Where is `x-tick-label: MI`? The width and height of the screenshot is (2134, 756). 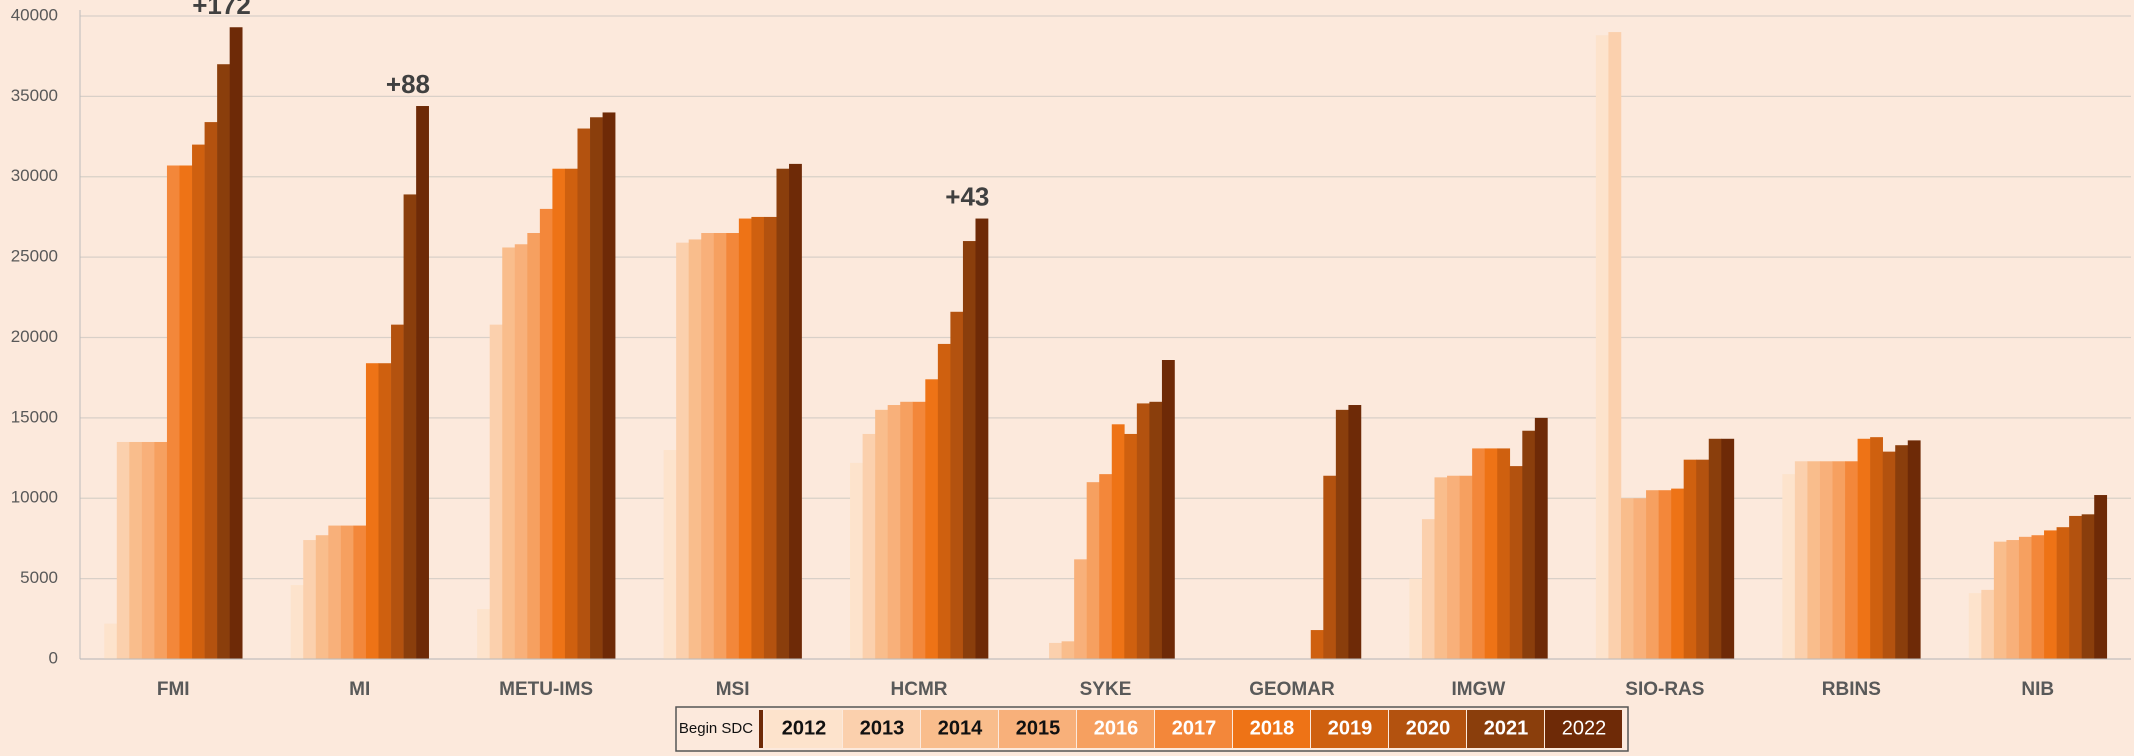
x-tick-label: MI is located at coordinates (359, 689).